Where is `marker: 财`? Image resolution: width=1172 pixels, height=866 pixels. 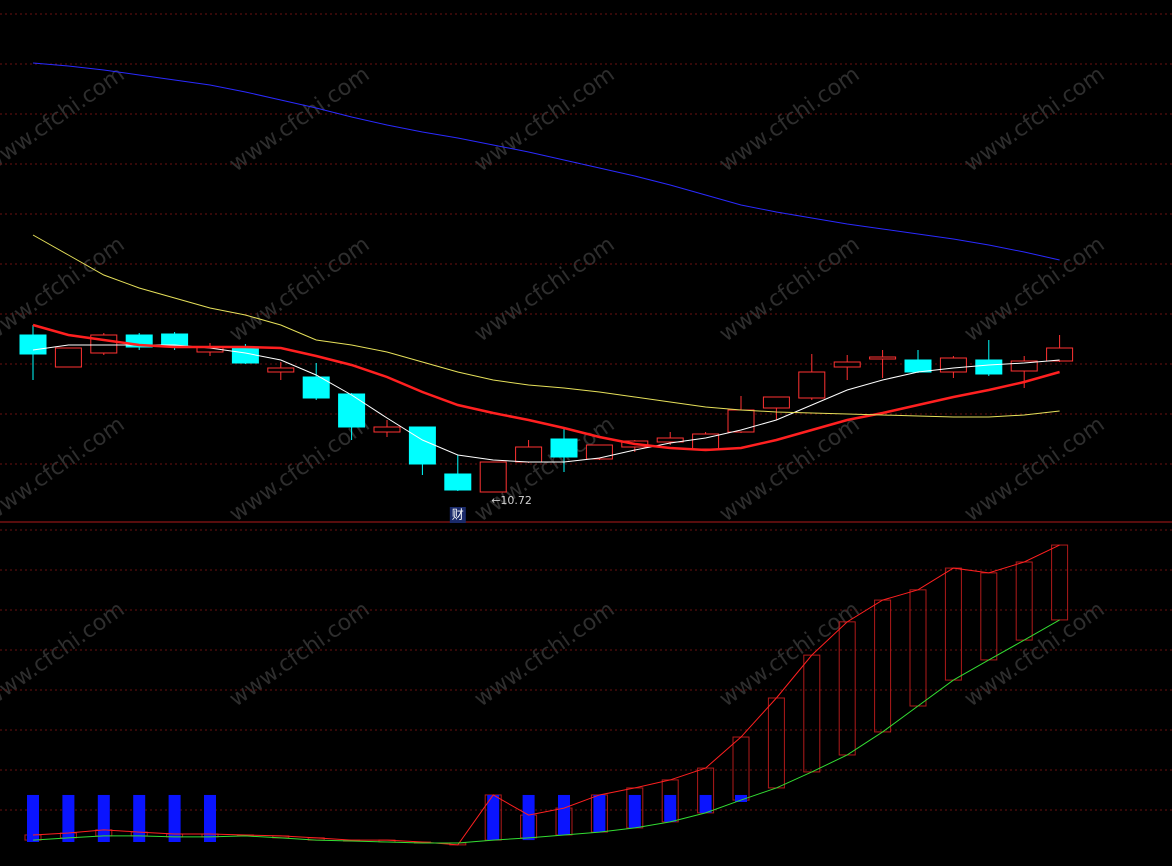
marker: 财 is located at coordinates (458, 515).